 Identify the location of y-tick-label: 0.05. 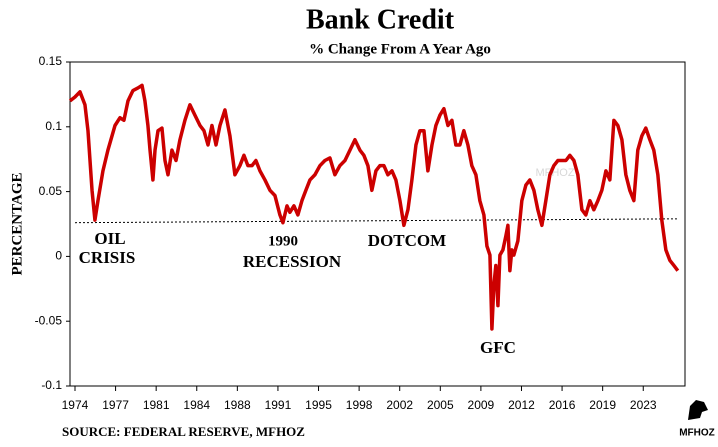
(51, 191).